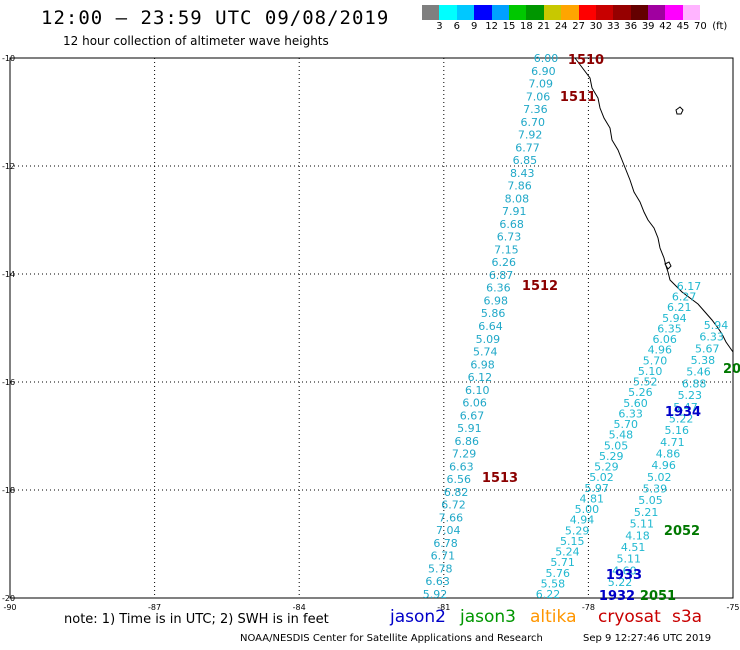 This screenshot has height=650, width=740. What do you see at coordinates (679, 307) in the screenshot?
I see `track-b-value: 6.21` at bounding box center [679, 307].